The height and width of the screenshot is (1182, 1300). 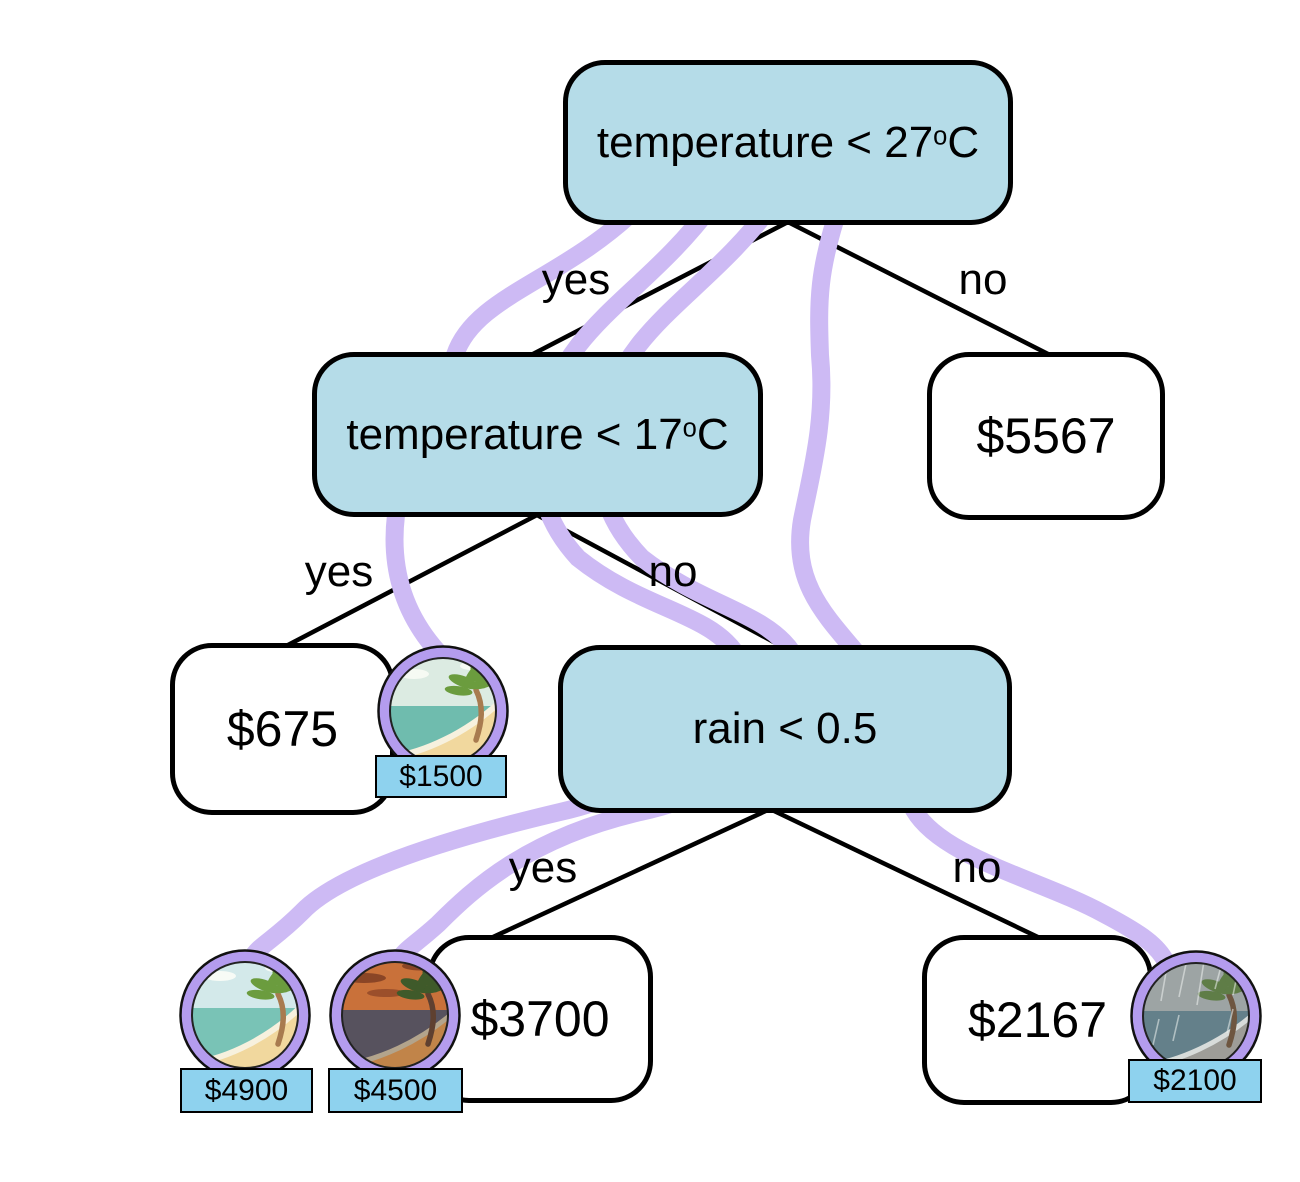 What do you see at coordinates (983, 279) in the screenshot?
I see `edge-label-root-no: no` at bounding box center [983, 279].